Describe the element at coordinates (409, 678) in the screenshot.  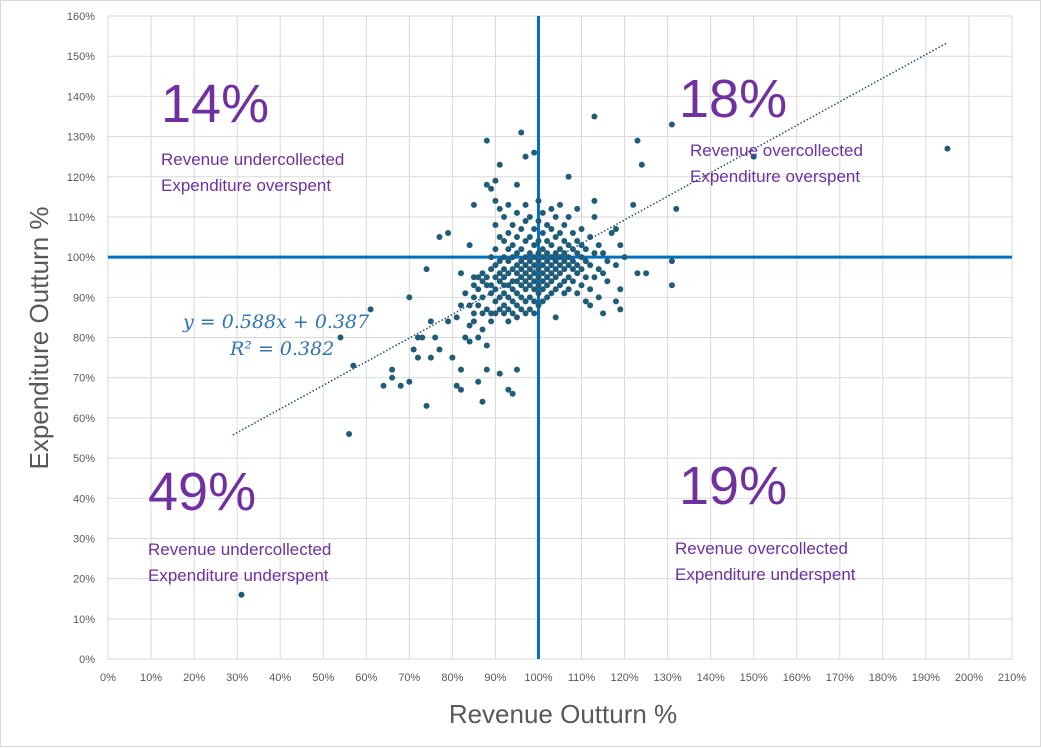
I see `x-tick-label: 70%` at that location.